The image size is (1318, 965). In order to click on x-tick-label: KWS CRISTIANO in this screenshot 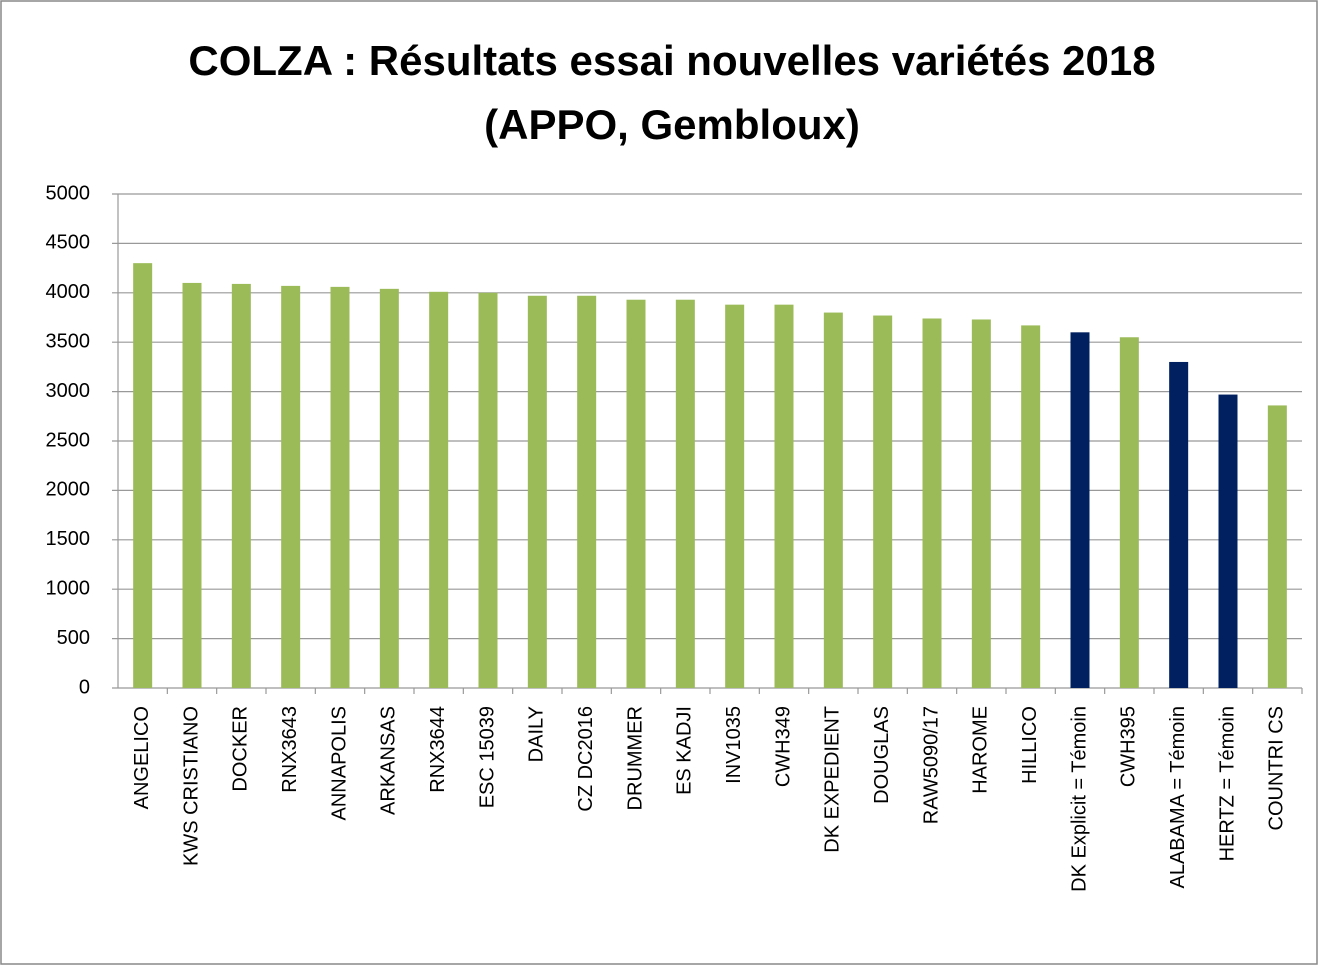, I will do `click(191, 786)`.